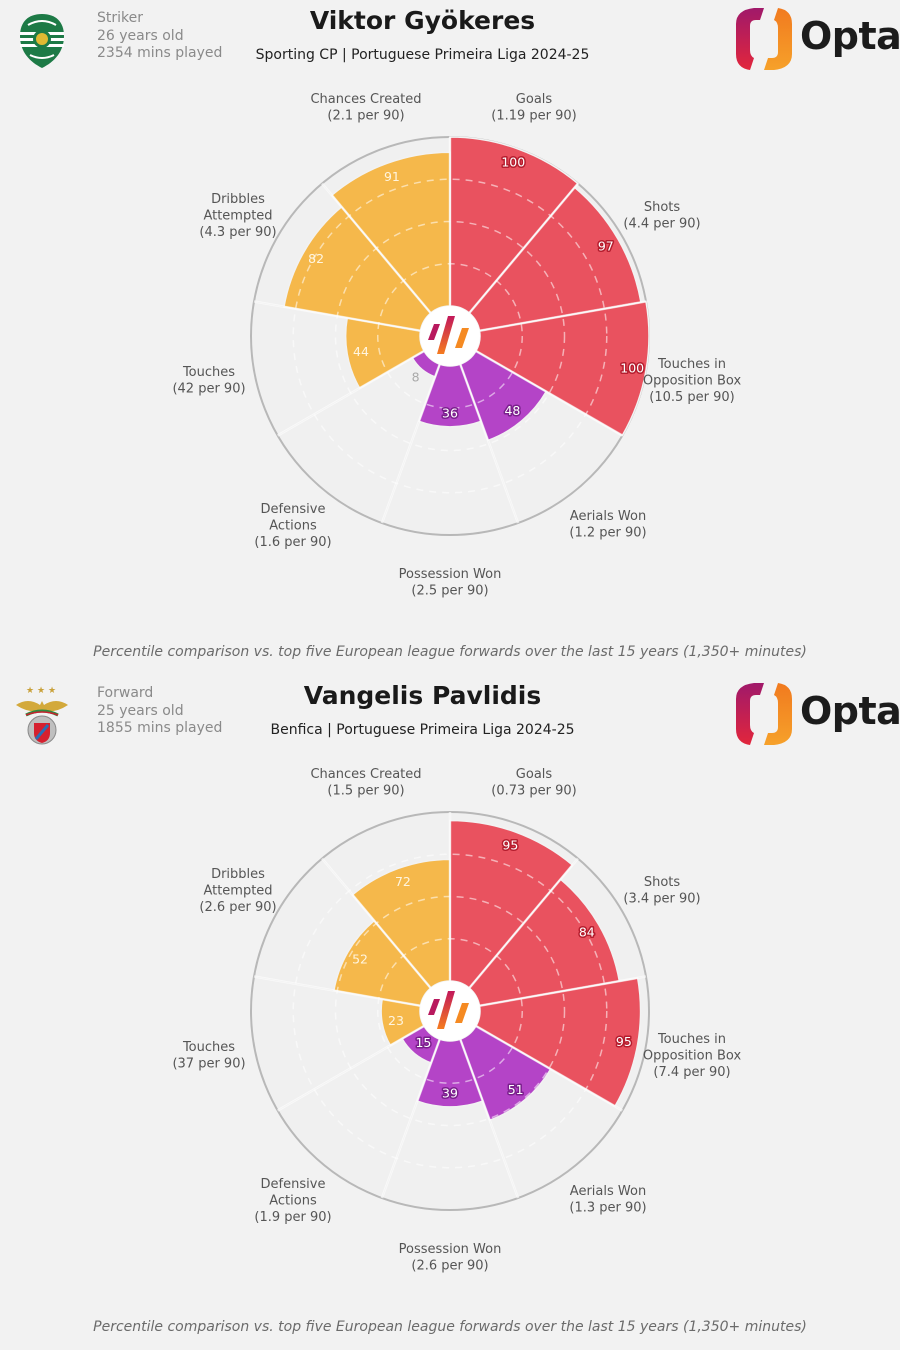 This screenshot has height=1350, width=900. Describe the element at coordinates (512, 410) in the screenshot. I see `value-label: 48` at that location.